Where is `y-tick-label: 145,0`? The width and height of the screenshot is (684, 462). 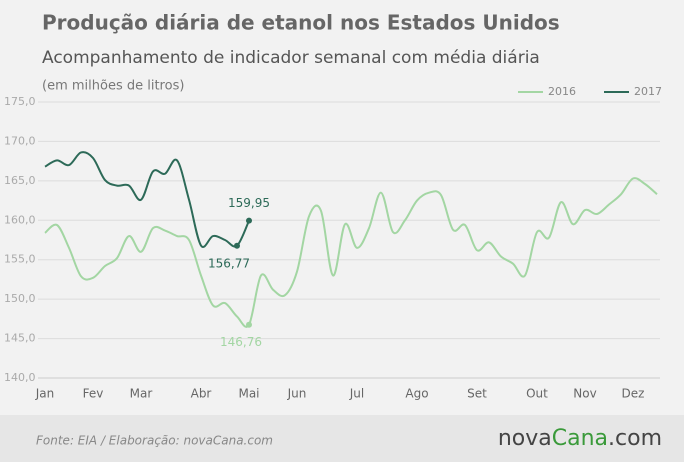 y-tick-label: 145,0 is located at coordinates (20, 338).